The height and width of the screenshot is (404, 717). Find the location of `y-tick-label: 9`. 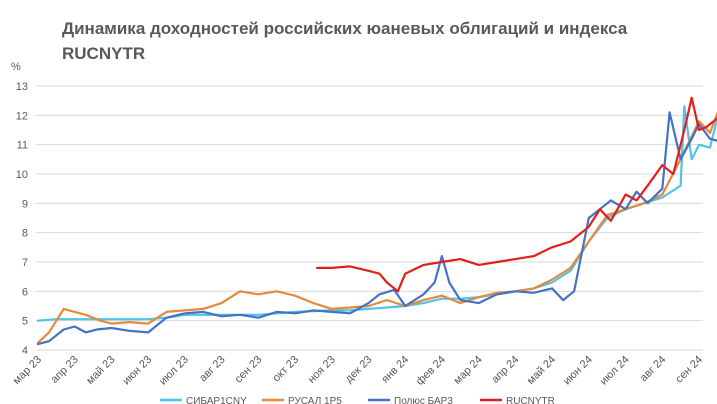

y-tick-label: 9 is located at coordinates (25, 204).